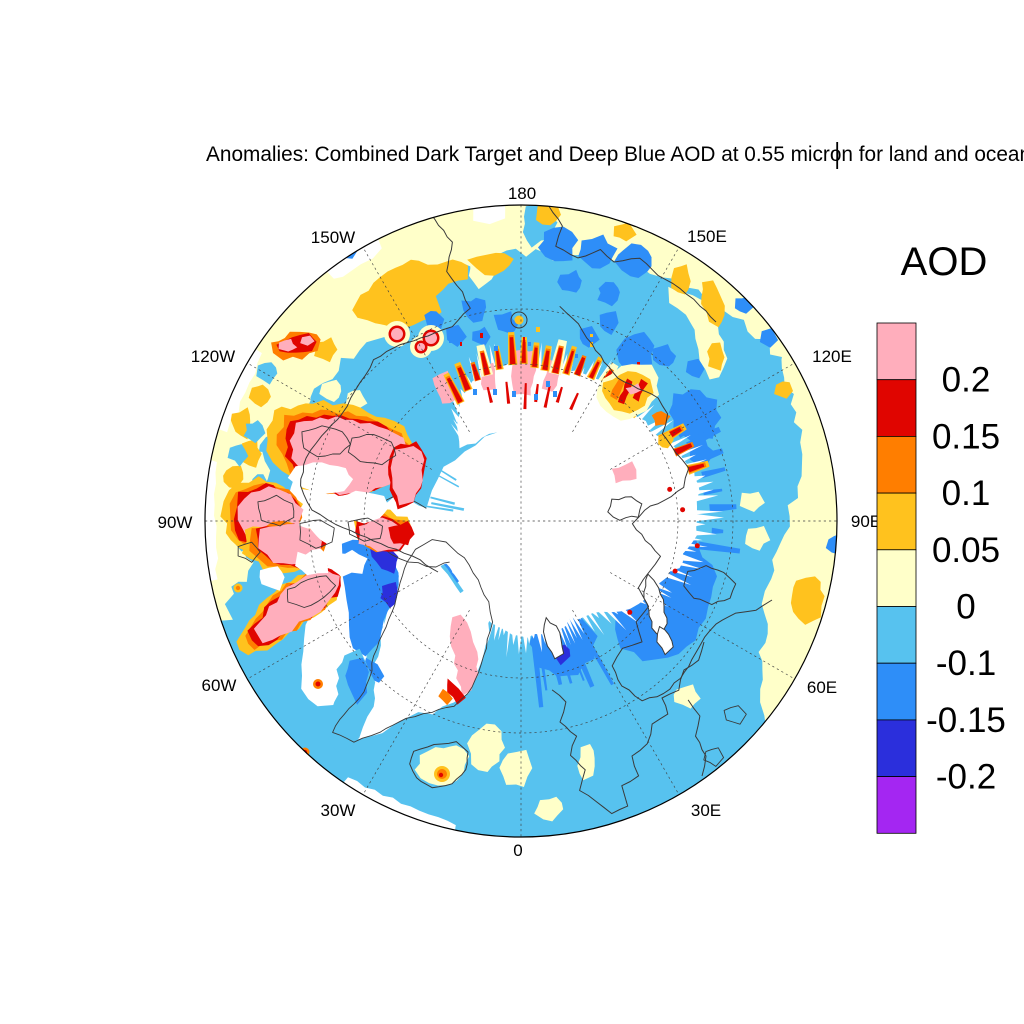 This screenshot has width=1024, height=1024. What do you see at coordinates (219, 685) in the screenshot?
I see `svg-text: 60W` at bounding box center [219, 685].